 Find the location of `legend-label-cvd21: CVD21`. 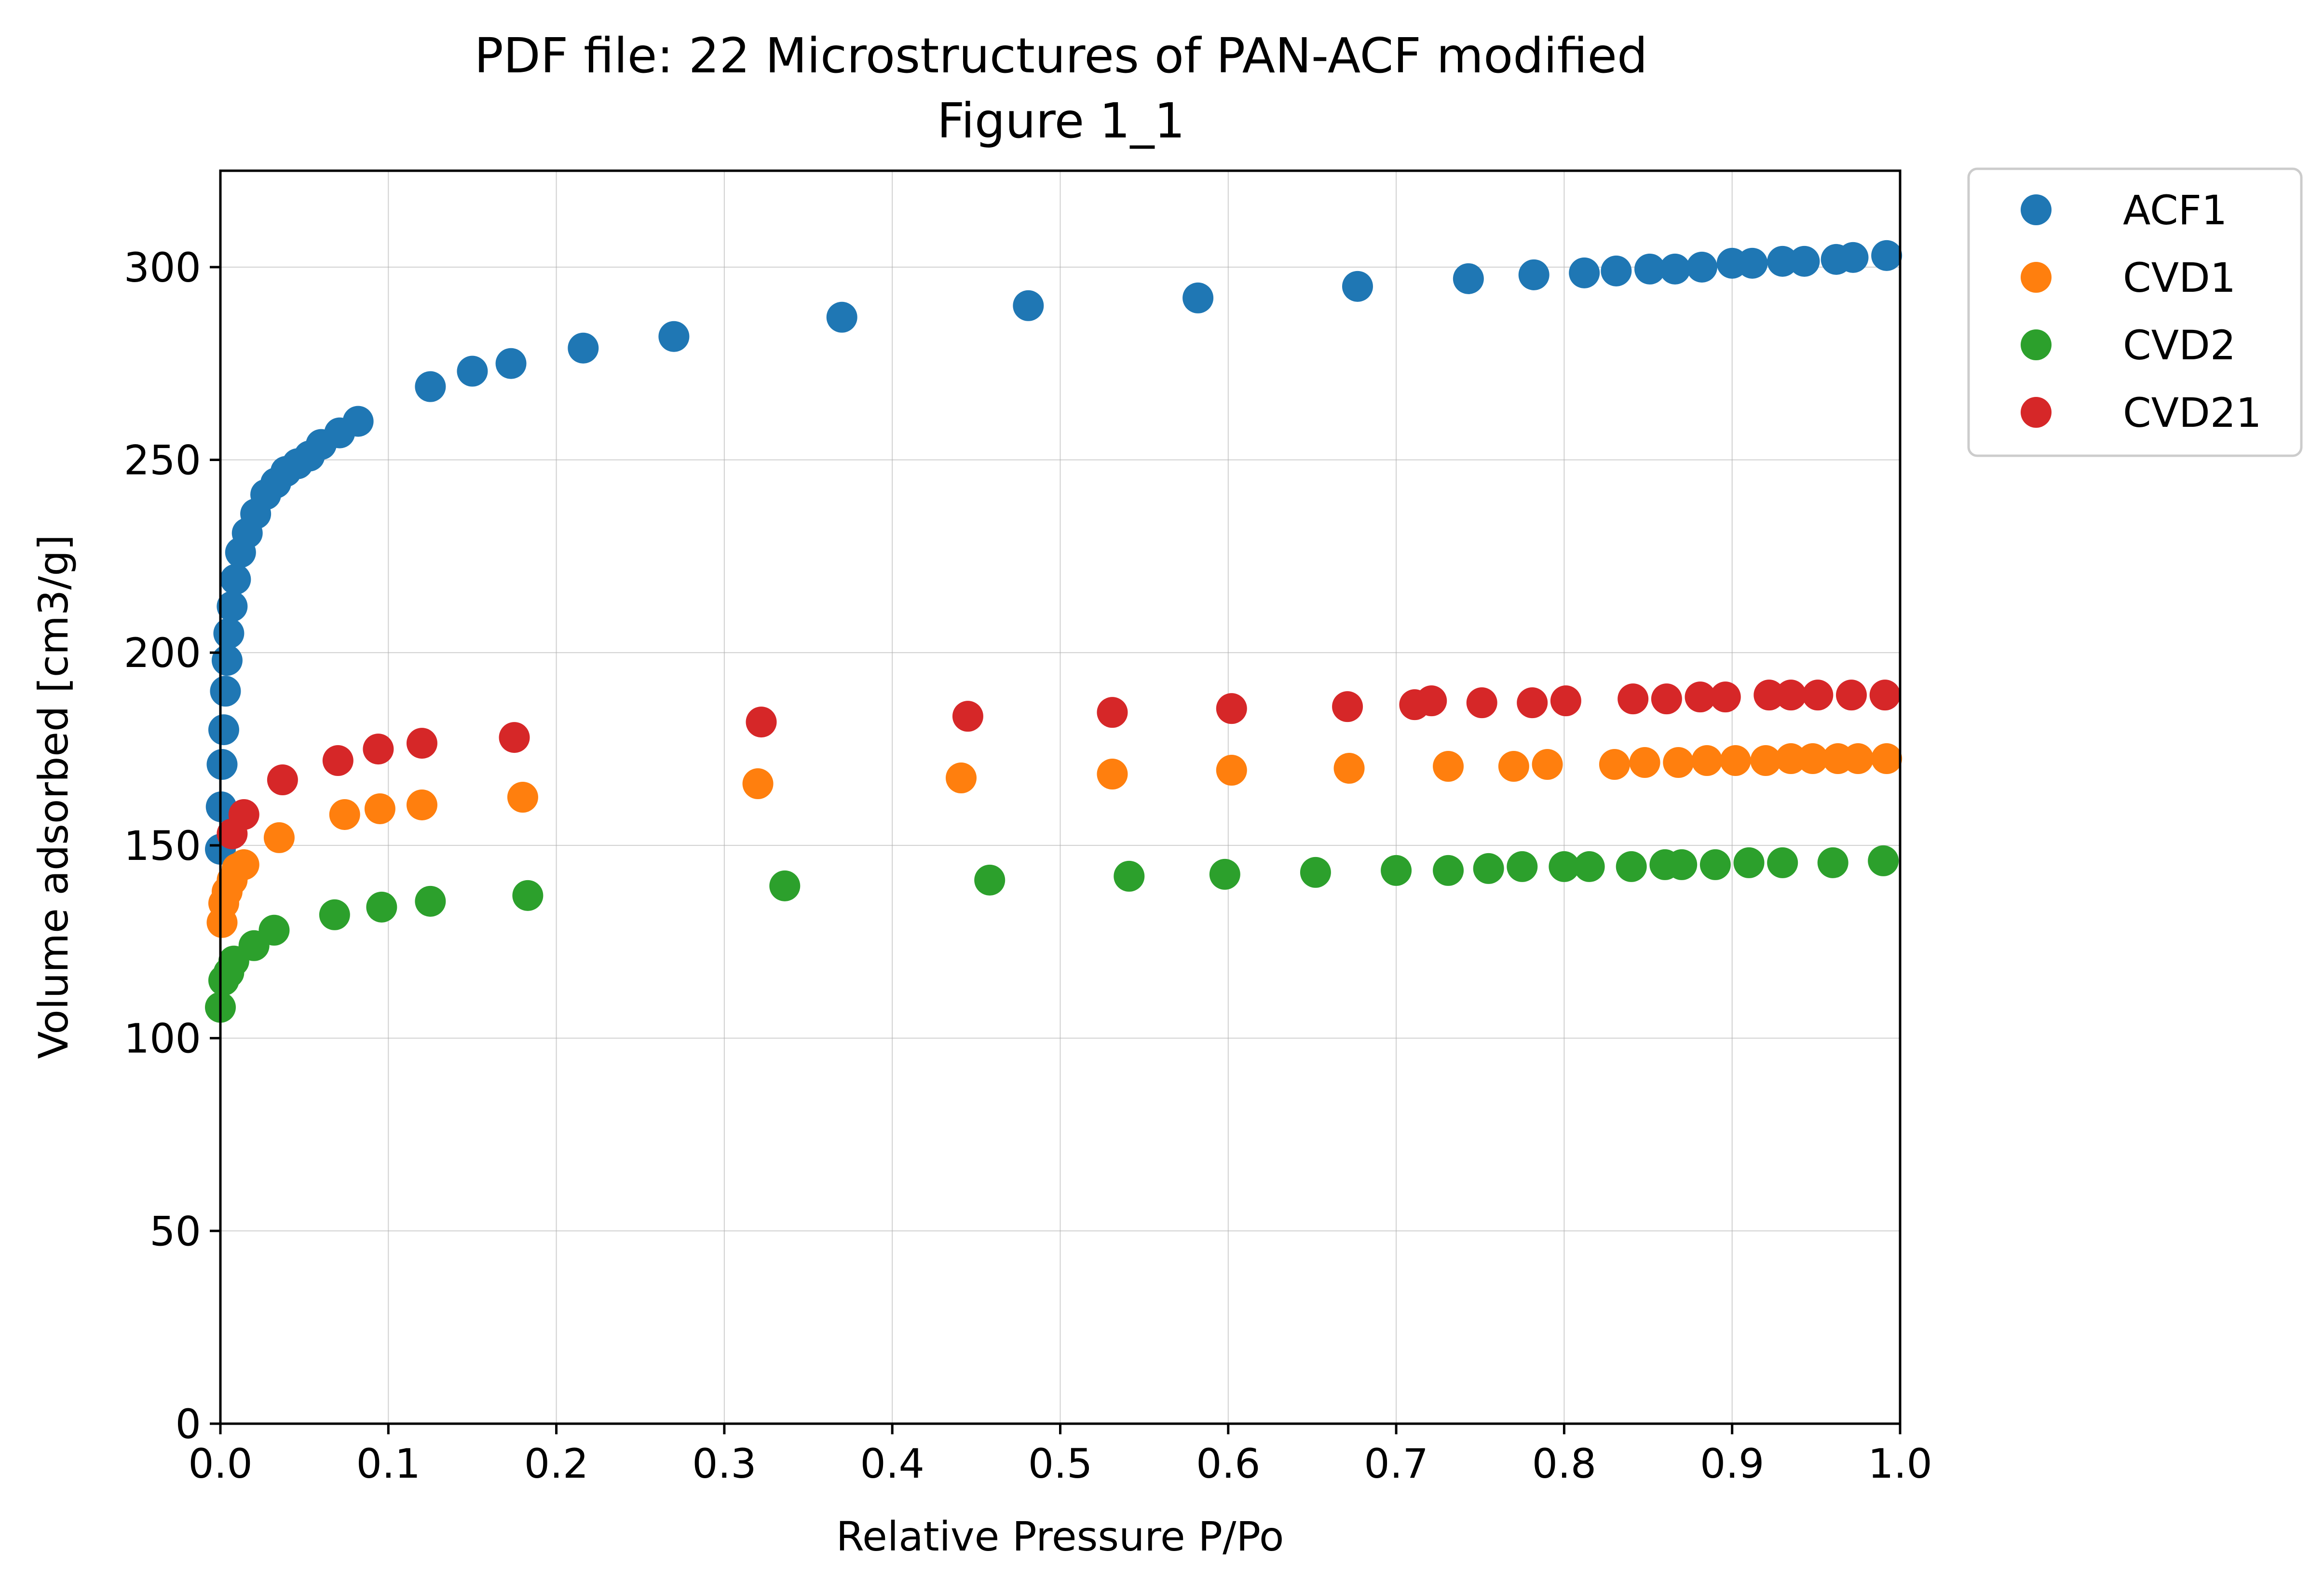

legend-label-cvd21: CVD21 is located at coordinates (2192, 412).